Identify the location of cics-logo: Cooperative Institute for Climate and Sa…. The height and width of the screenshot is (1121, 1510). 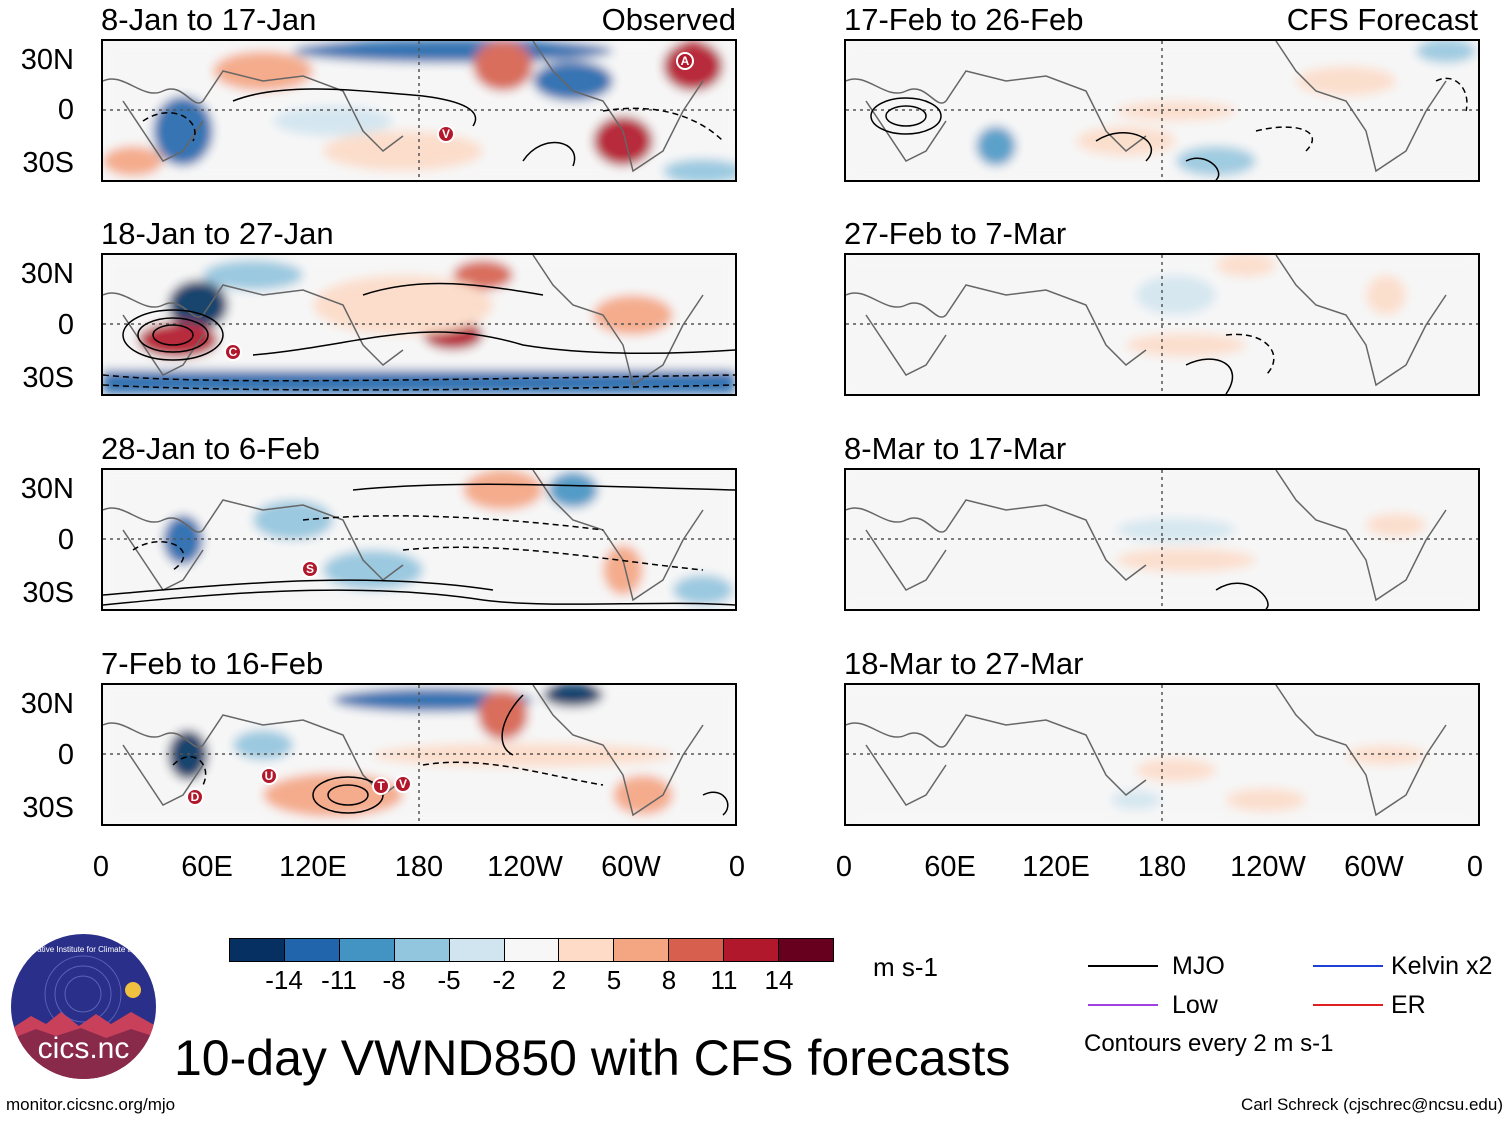
(83, 1006).